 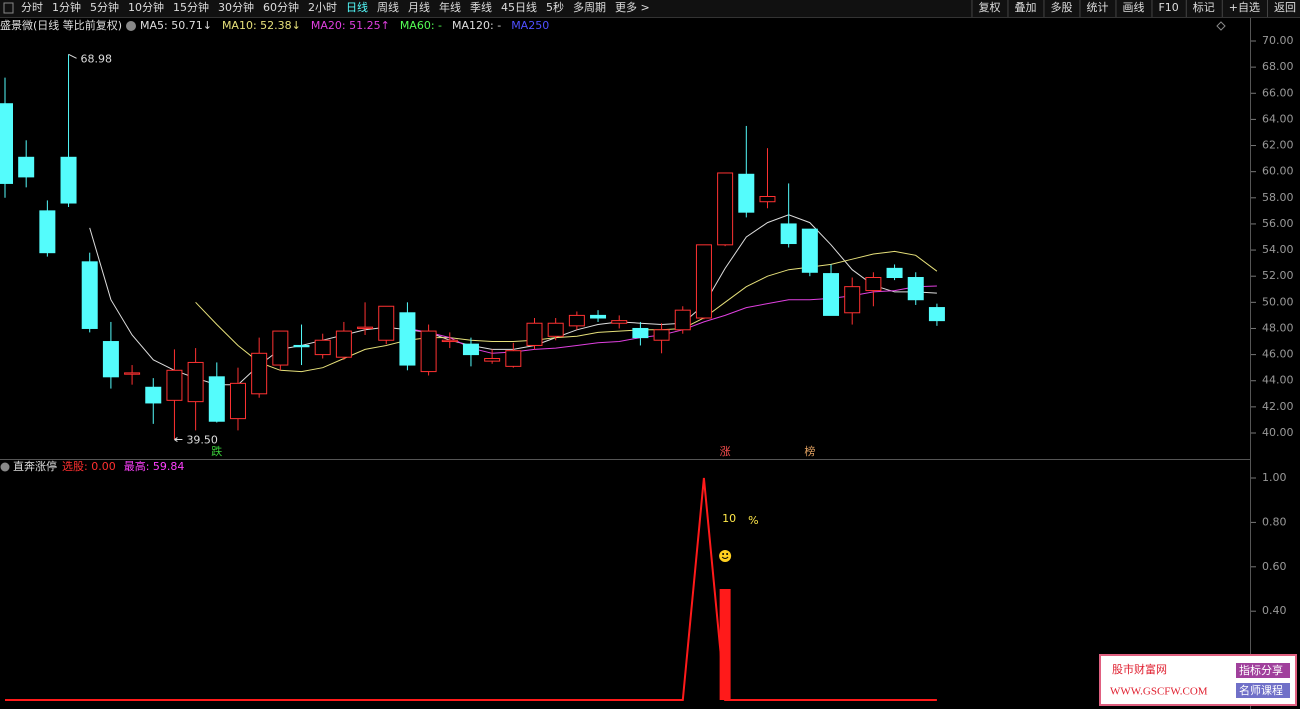 What do you see at coordinates (1278, 66) in the screenshot?
I see `y-tick-label: 68.00` at bounding box center [1278, 66].